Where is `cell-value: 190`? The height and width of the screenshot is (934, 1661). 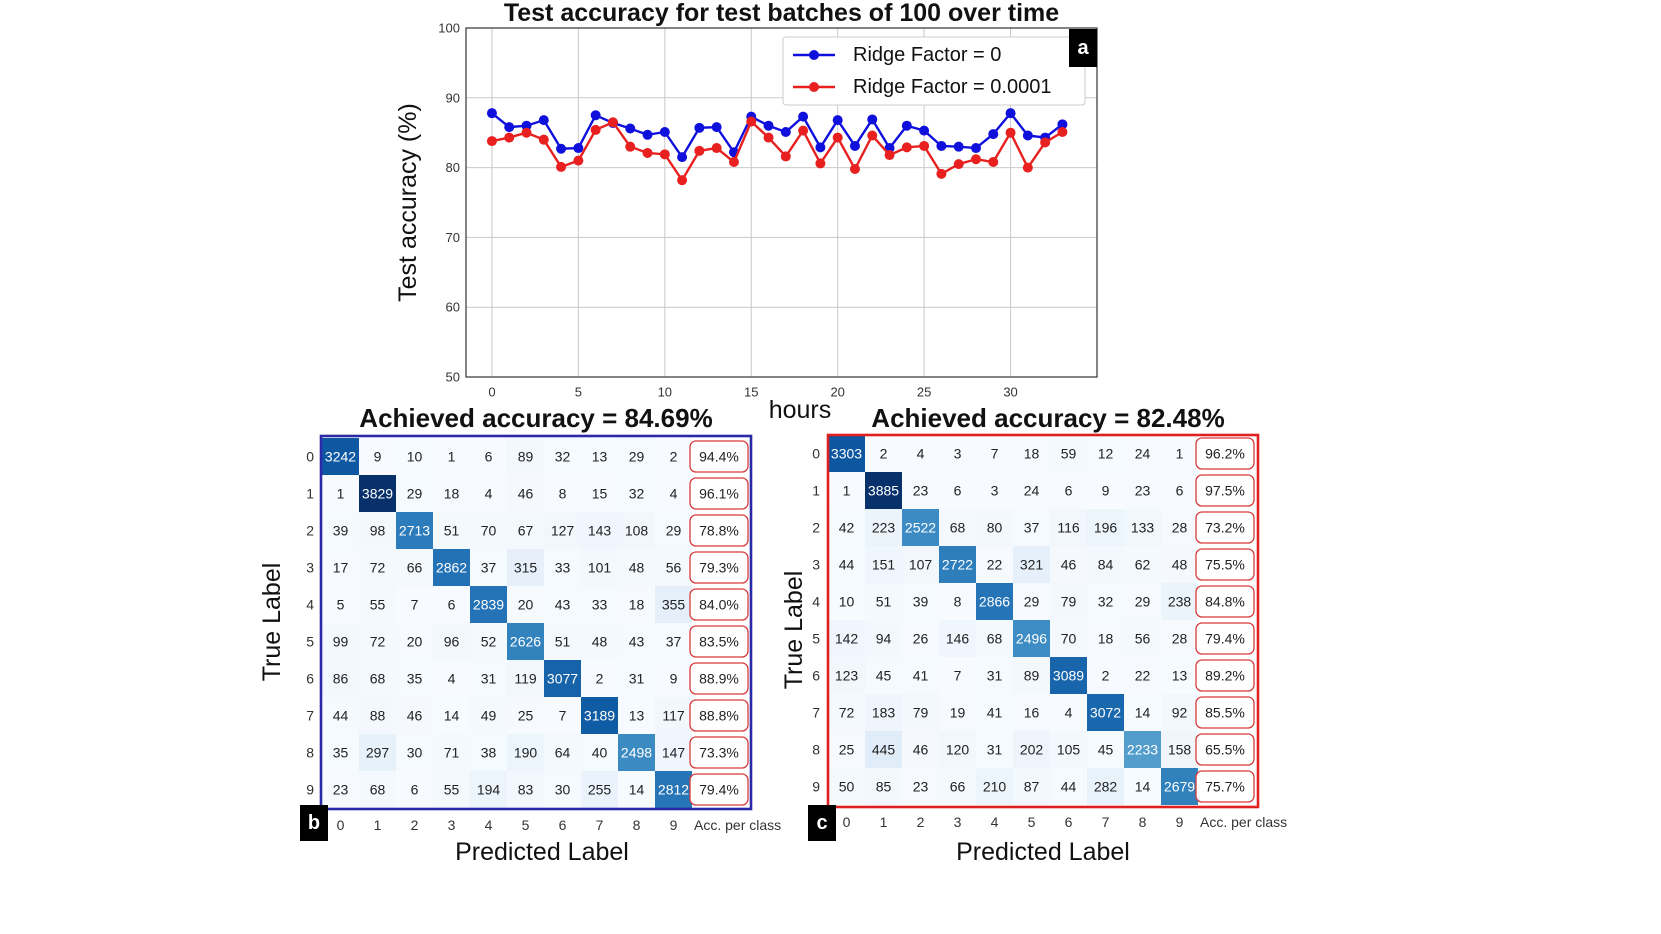
cell-value: 190 is located at coordinates (526, 753).